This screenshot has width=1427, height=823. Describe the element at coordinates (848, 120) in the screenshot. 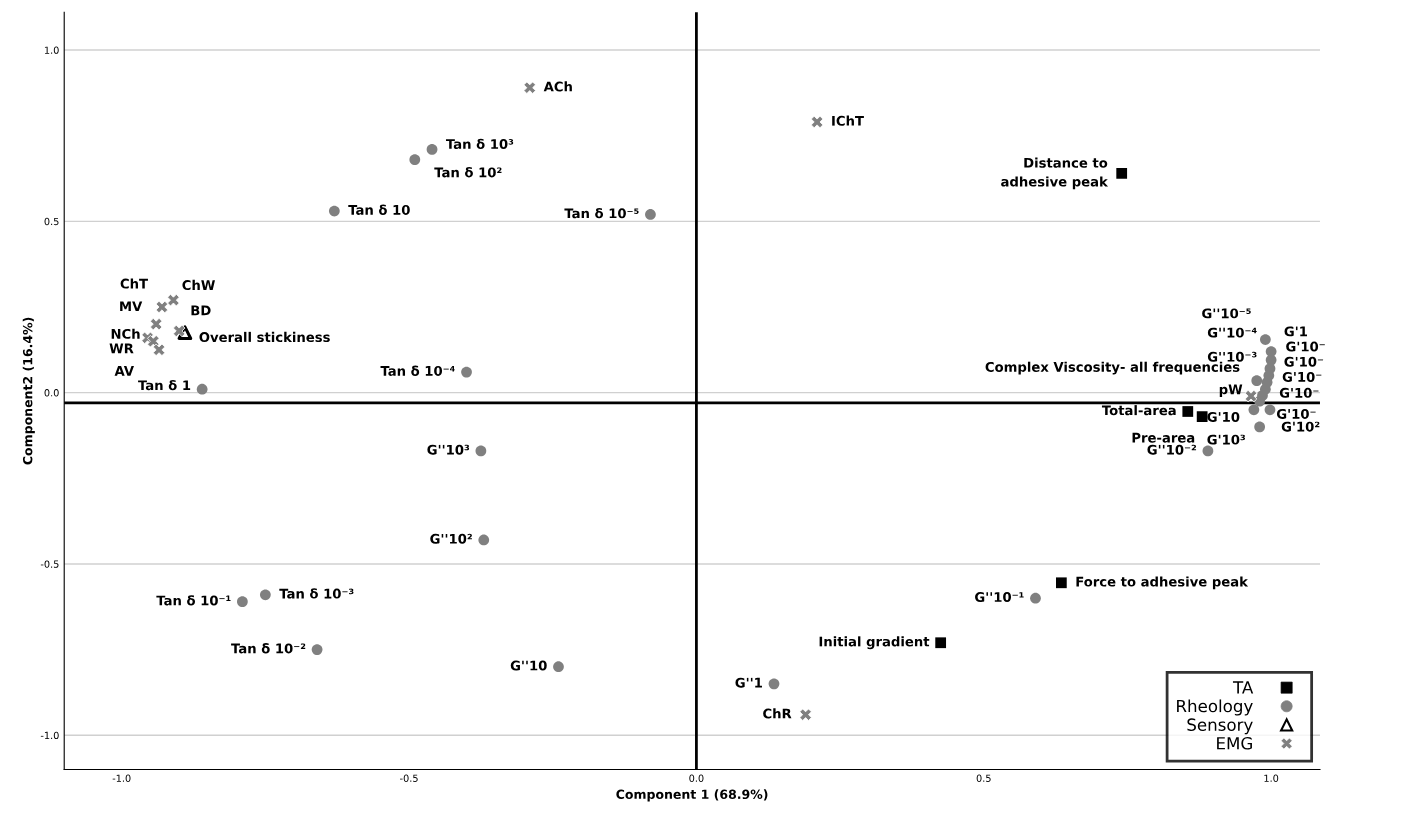

I see `annotation: IChT` at that location.